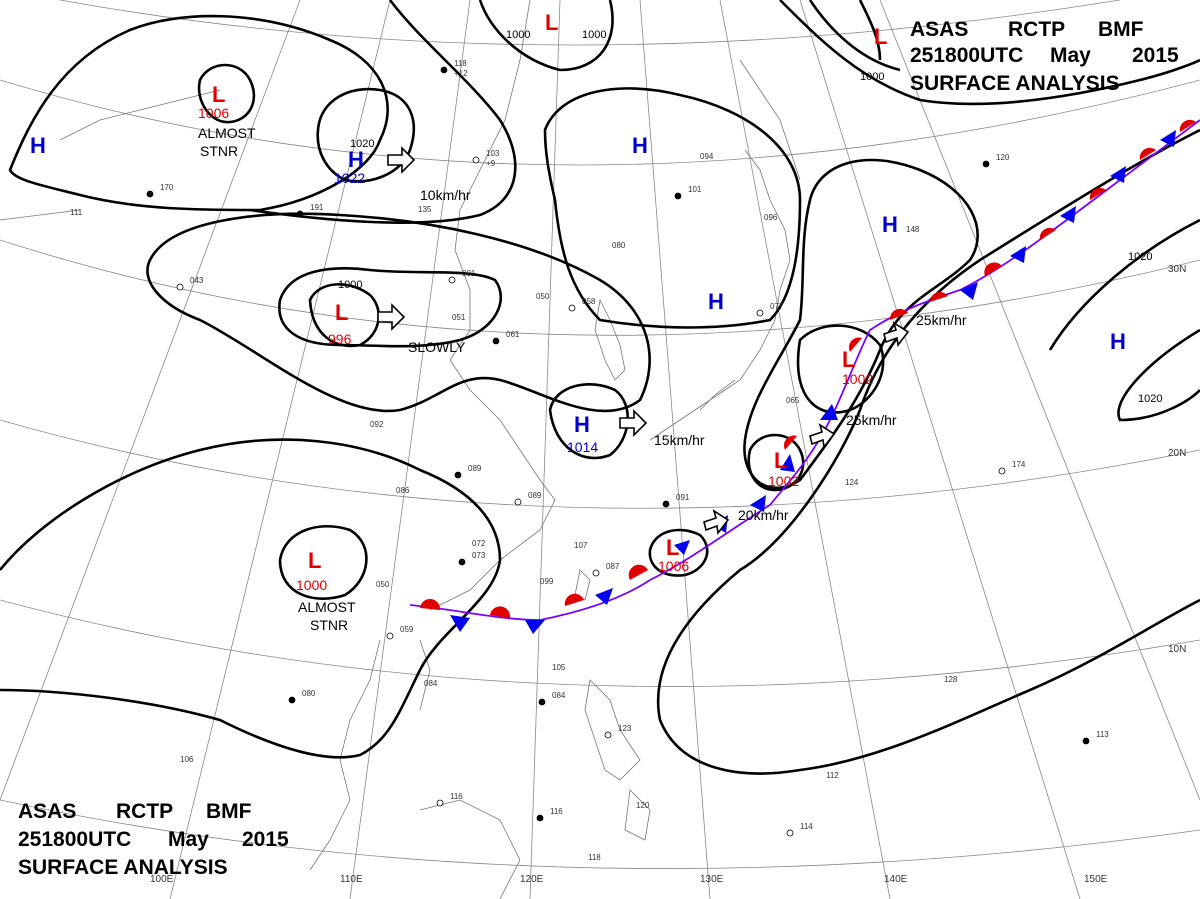 The image size is (1200, 899). I want to click on low-center-pressure: 1000, so click(311, 585).